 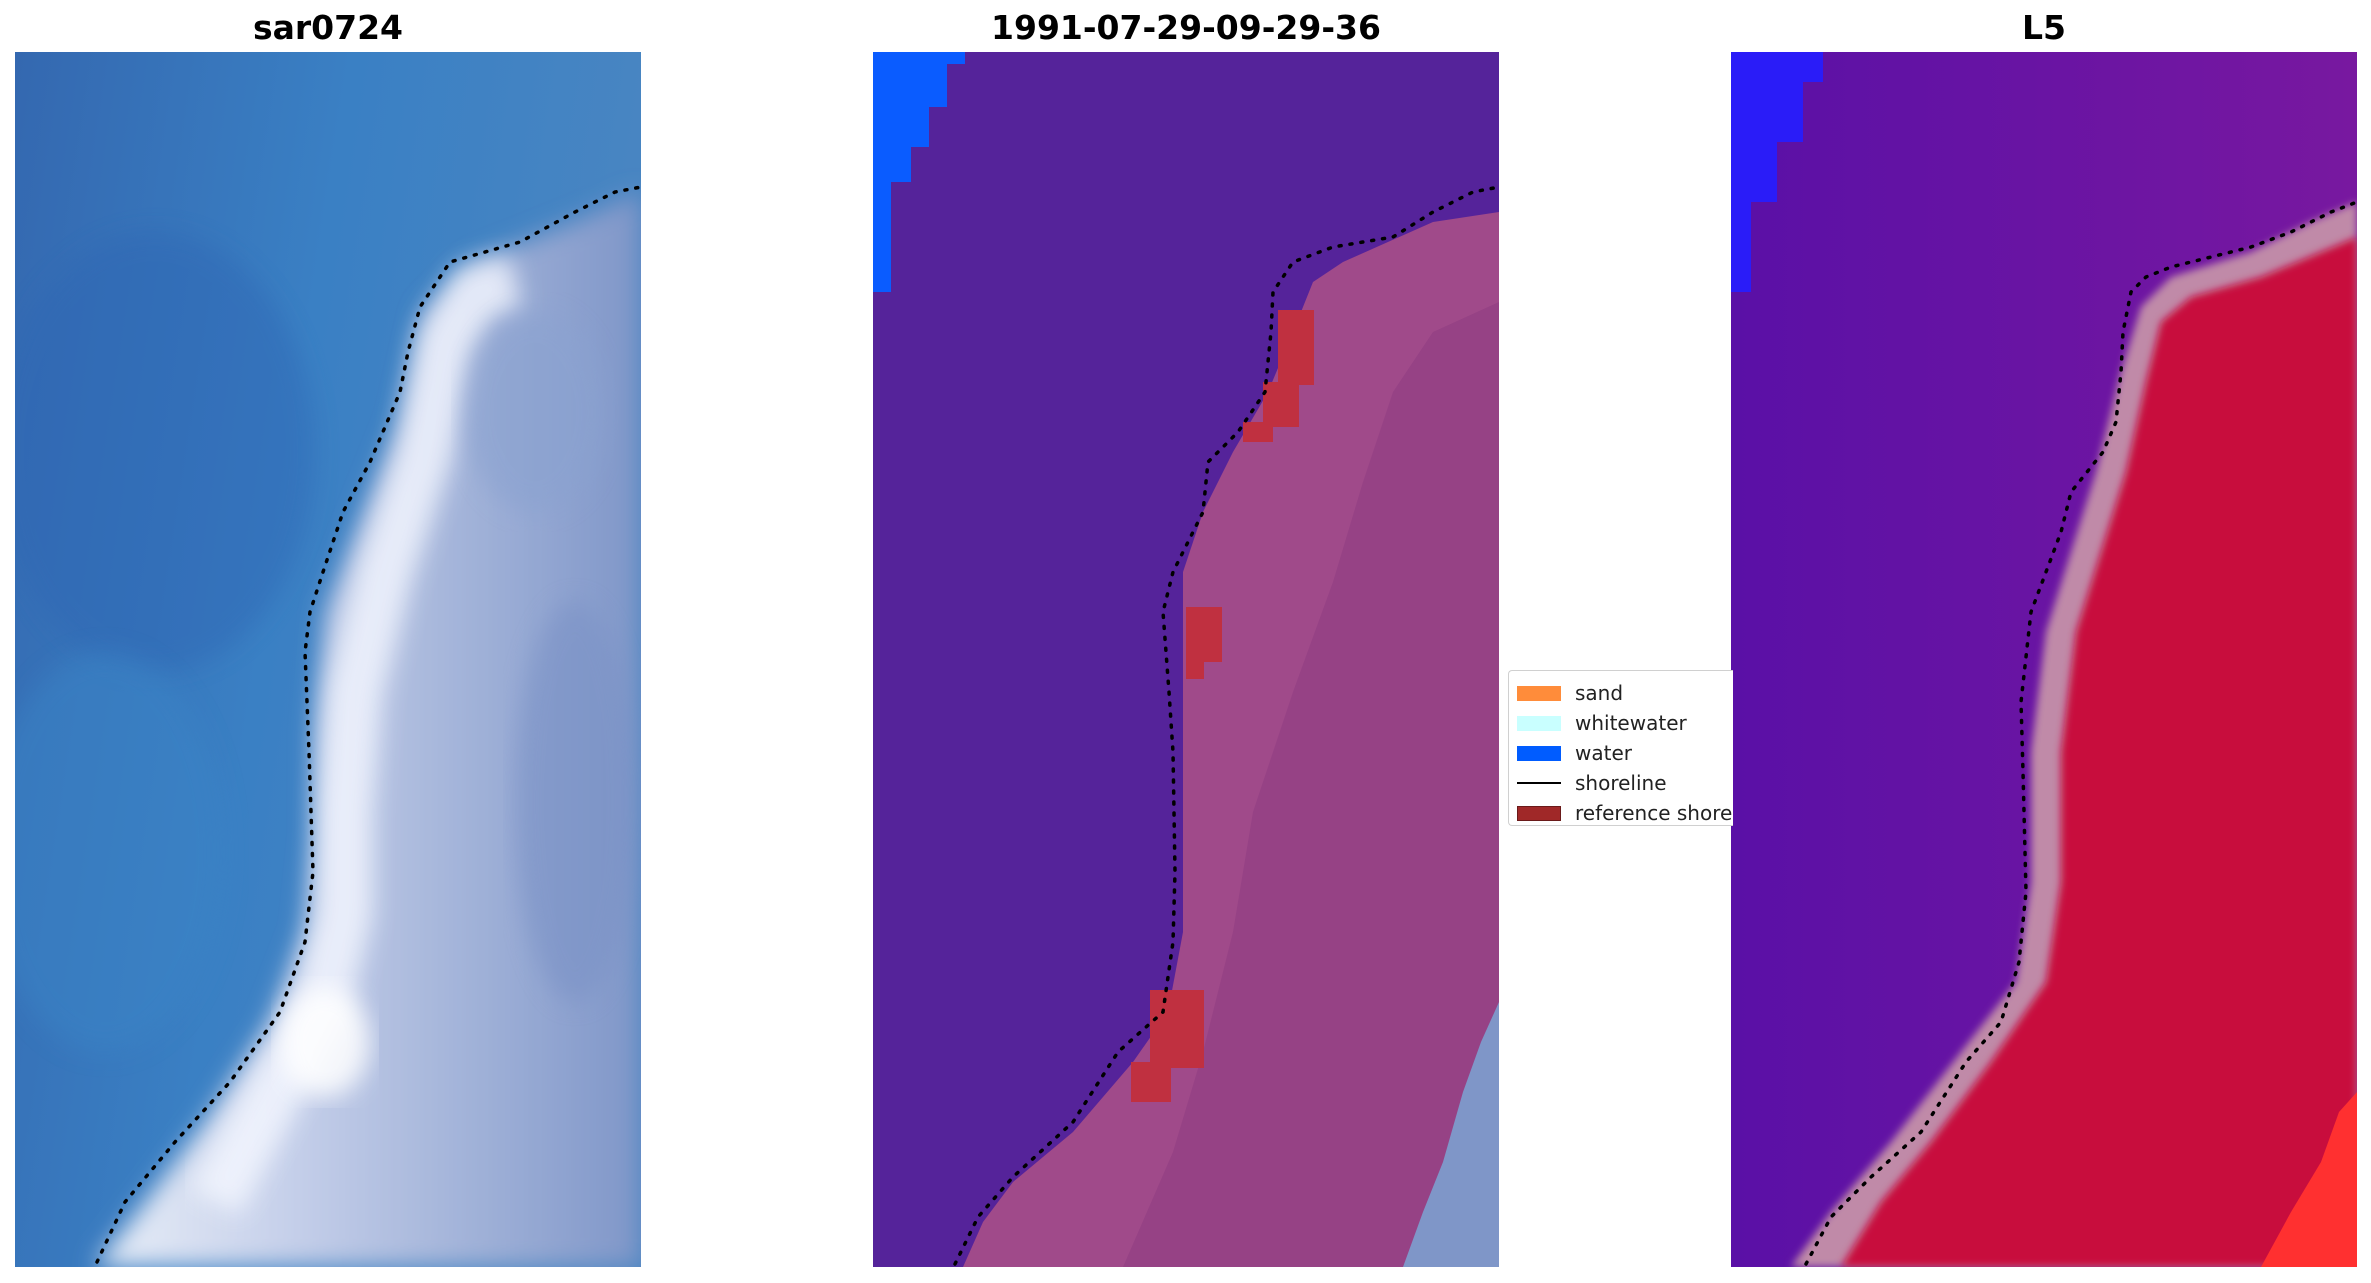 I want to click on water-swatch, so click(x=1539, y=753).